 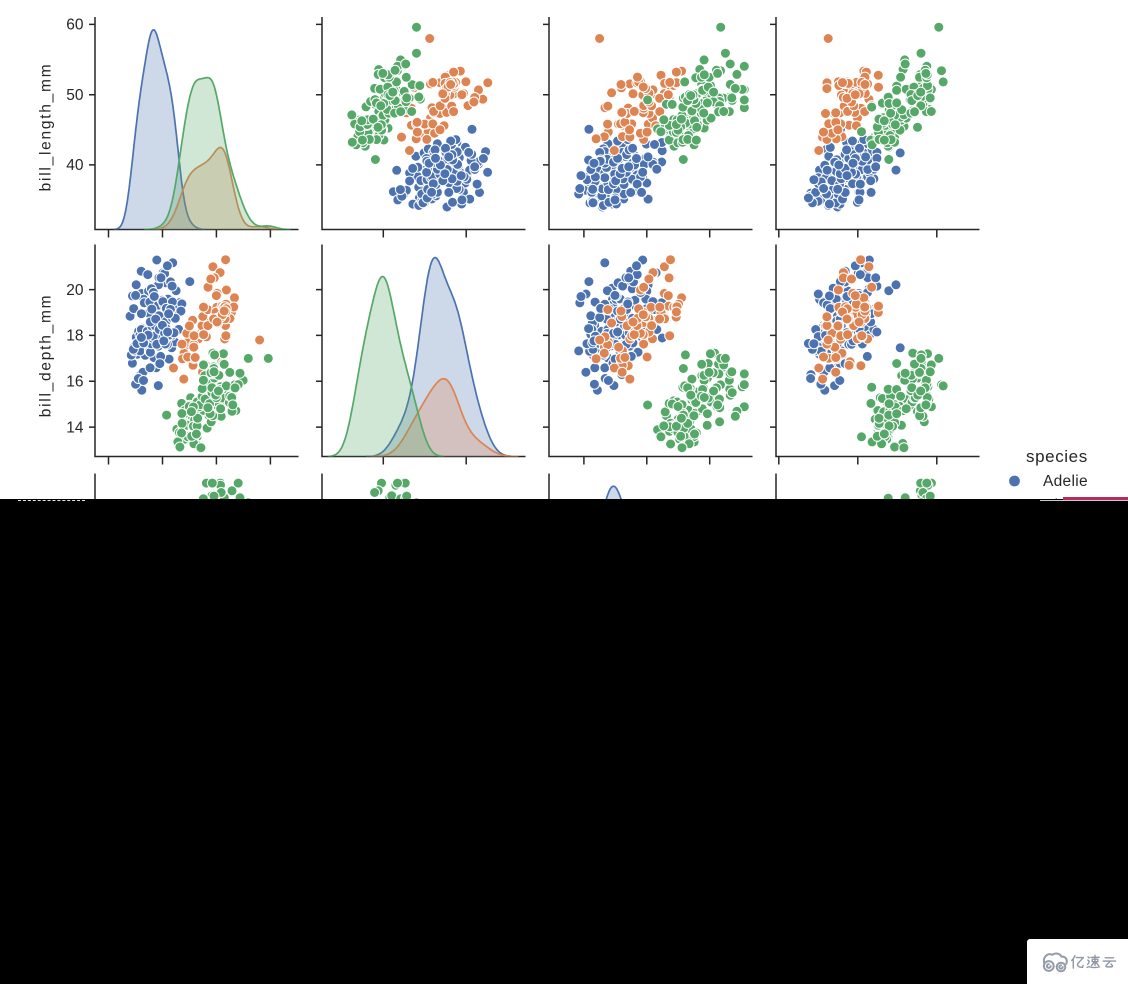 What do you see at coordinates (74, 336) in the screenshot?
I see `svg-text: 18` at bounding box center [74, 336].